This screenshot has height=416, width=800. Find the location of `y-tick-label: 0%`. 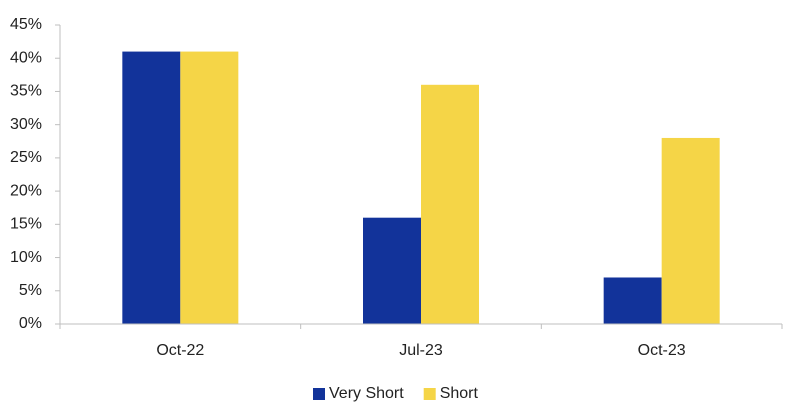

y-tick-label: 0% is located at coordinates (30, 323).